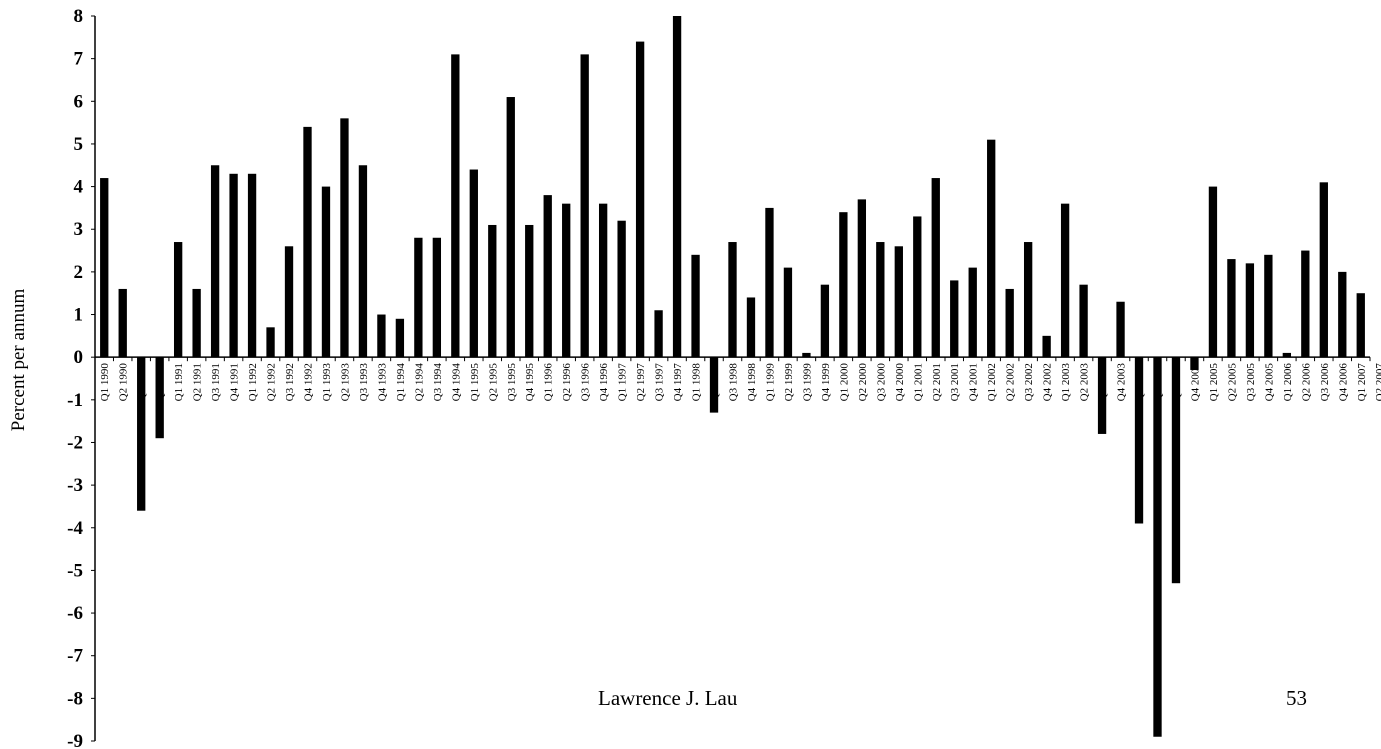 The height and width of the screenshot is (749, 1381). I want to click on x-tick-label: Q2 1990, so click(124, 382).